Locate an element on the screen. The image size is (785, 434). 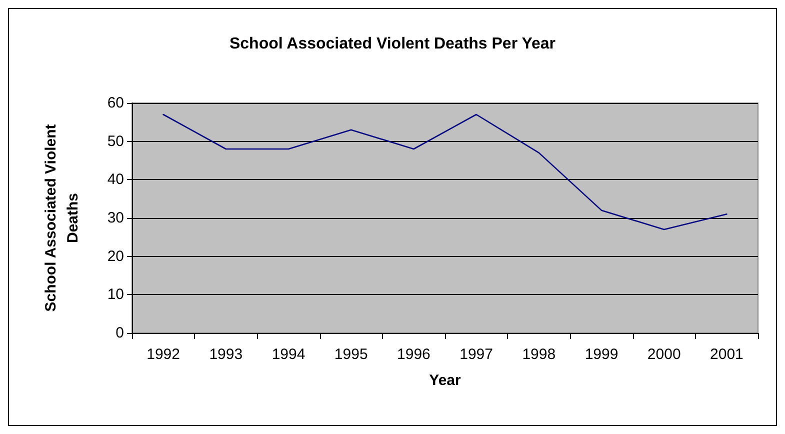
x-tick-label: 1997 is located at coordinates (476, 354).